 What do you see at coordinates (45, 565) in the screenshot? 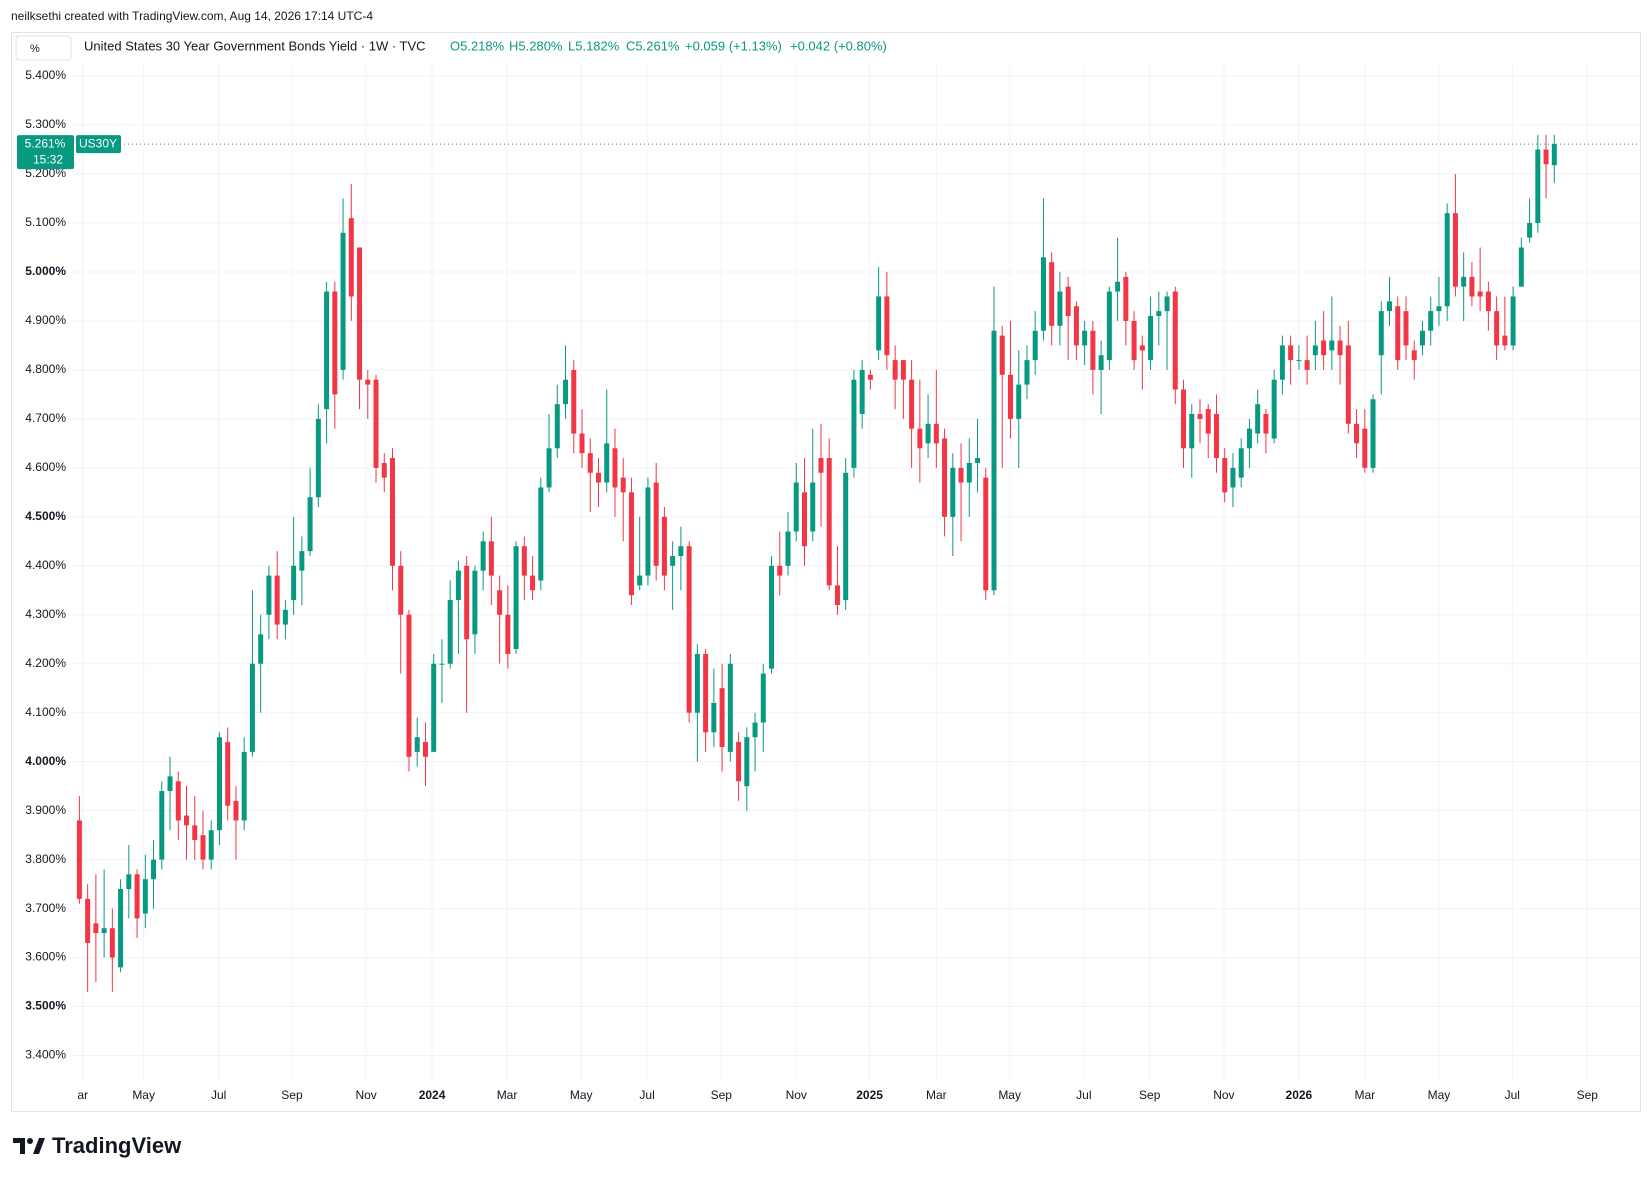
I see `y-tick-label: 4.400%` at bounding box center [45, 565].